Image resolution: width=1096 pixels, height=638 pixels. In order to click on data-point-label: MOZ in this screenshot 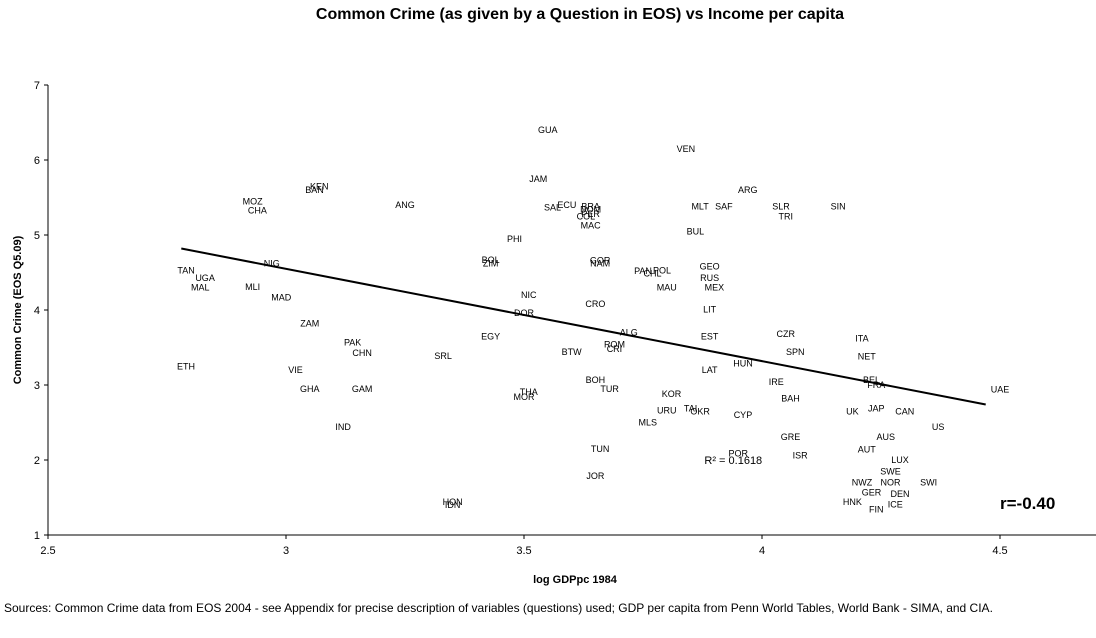, I will do `click(253, 201)`.